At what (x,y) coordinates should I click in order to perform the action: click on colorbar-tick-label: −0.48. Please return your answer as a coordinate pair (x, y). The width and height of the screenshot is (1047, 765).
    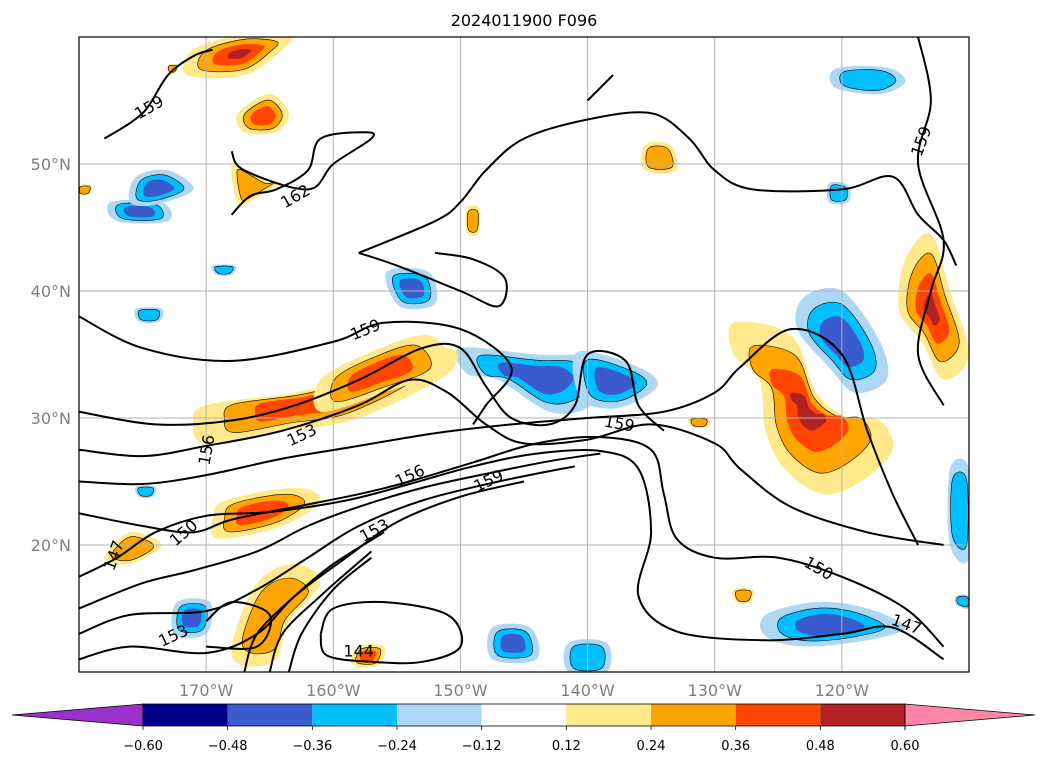
    Looking at the image, I should click on (228, 746).